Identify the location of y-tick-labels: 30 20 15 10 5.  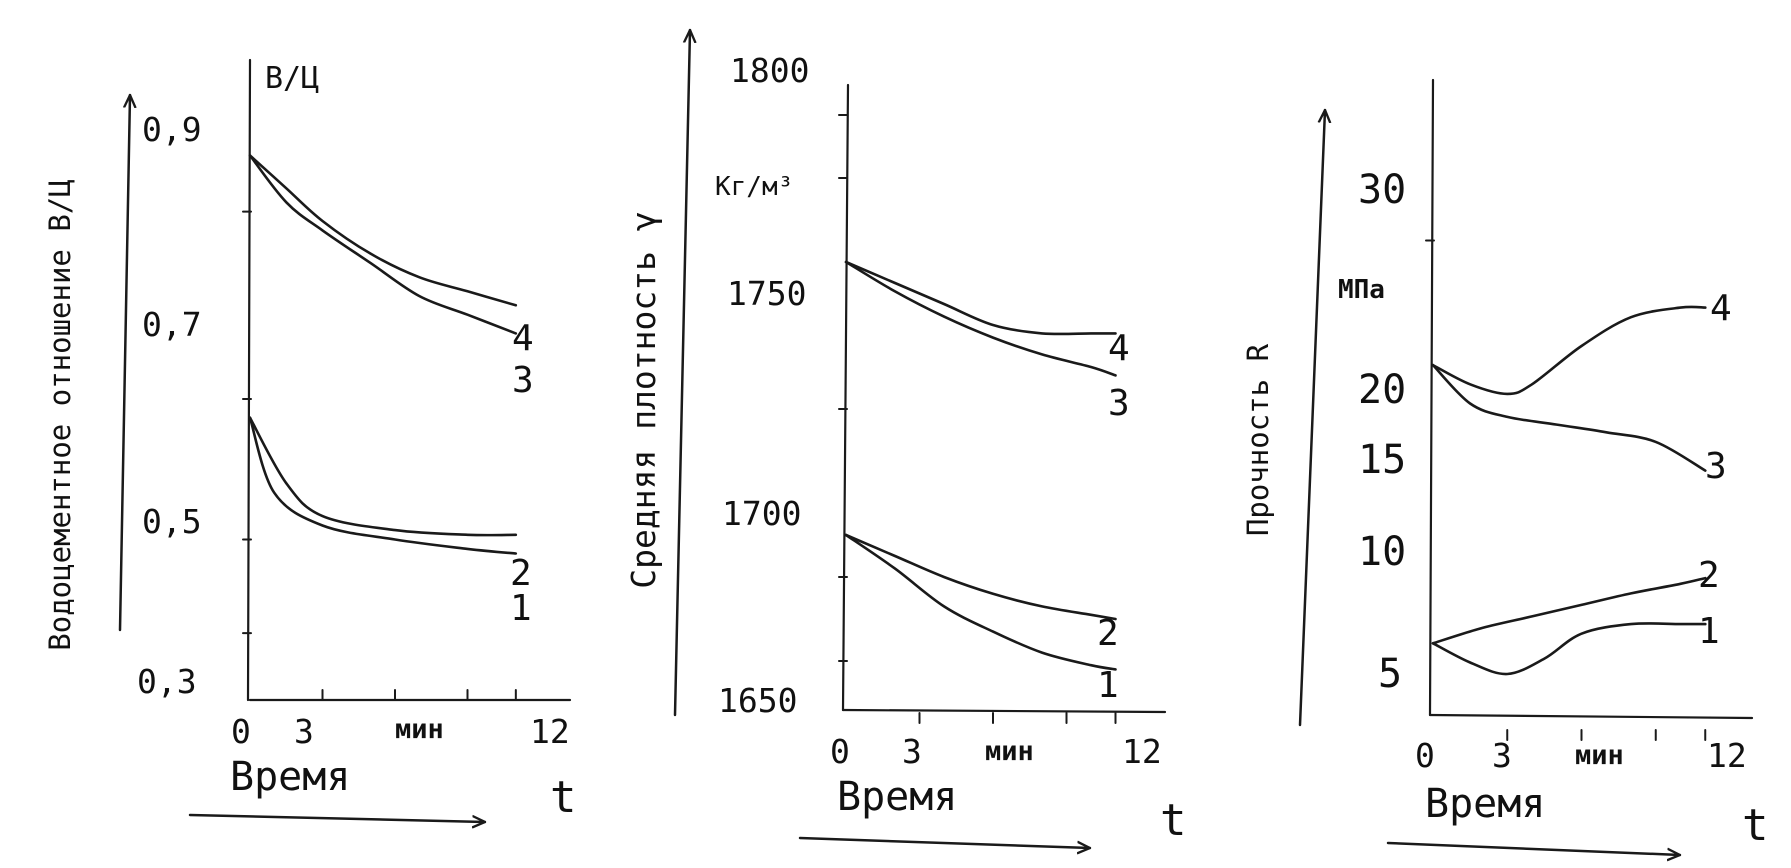
(1382, 432).